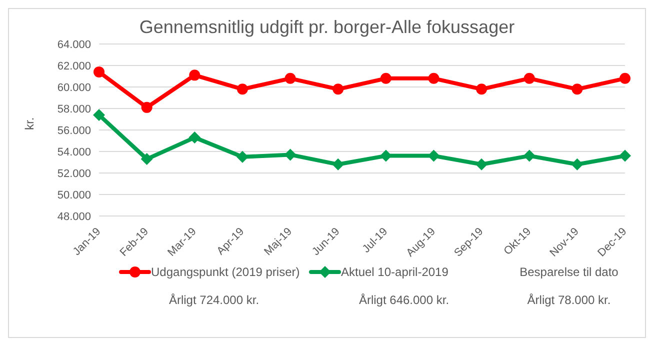 Image resolution: width=652 pixels, height=344 pixels. What do you see at coordinates (74, 66) in the screenshot?
I see `y-tick-label: 62.000` at bounding box center [74, 66].